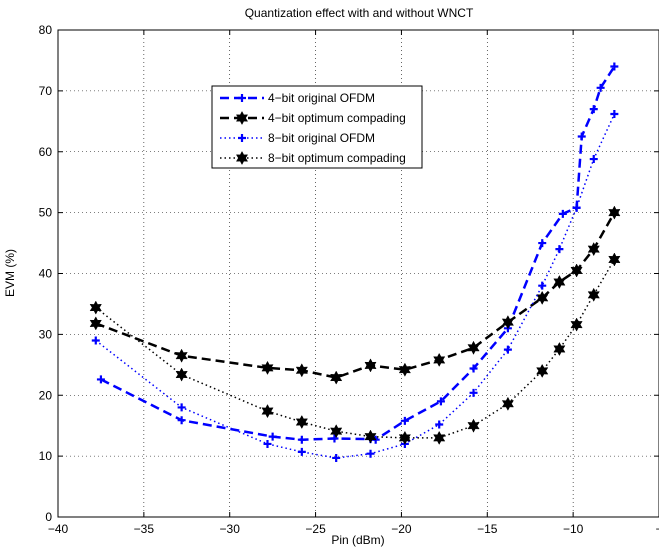 The height and width of the screenshot is (548, 659). What do you see at coordinates (46, 213) in the screenshot?
I see `y-tick-label: 50` at bounding box center [46, 213].